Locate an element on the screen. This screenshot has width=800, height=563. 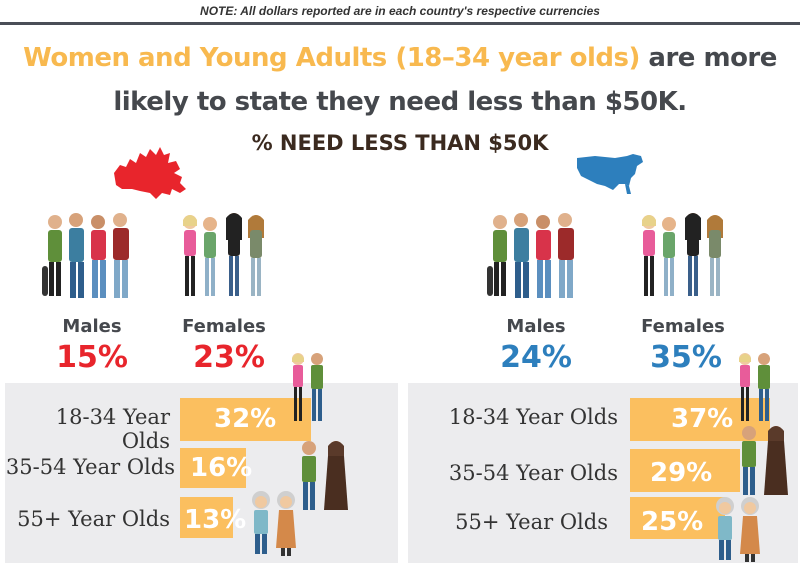
young-couple-illustration-usa is located at coordinates (754, 387).